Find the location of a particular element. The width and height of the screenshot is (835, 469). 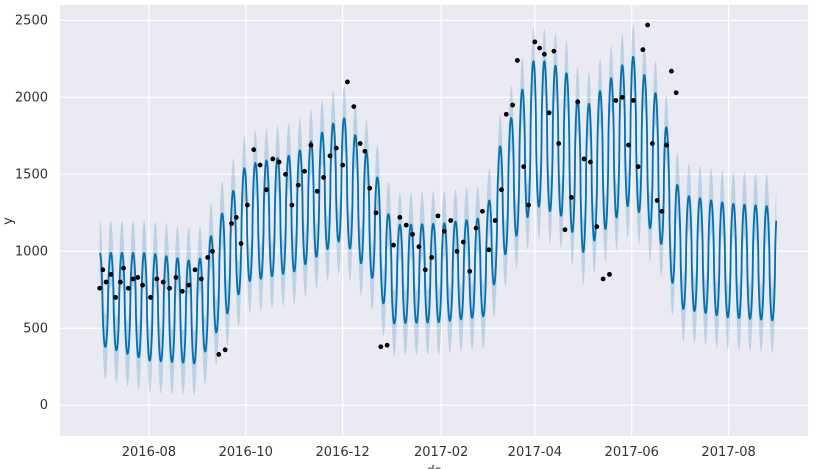

y-tick-label: 2500 is located at coordinates (31, 20).